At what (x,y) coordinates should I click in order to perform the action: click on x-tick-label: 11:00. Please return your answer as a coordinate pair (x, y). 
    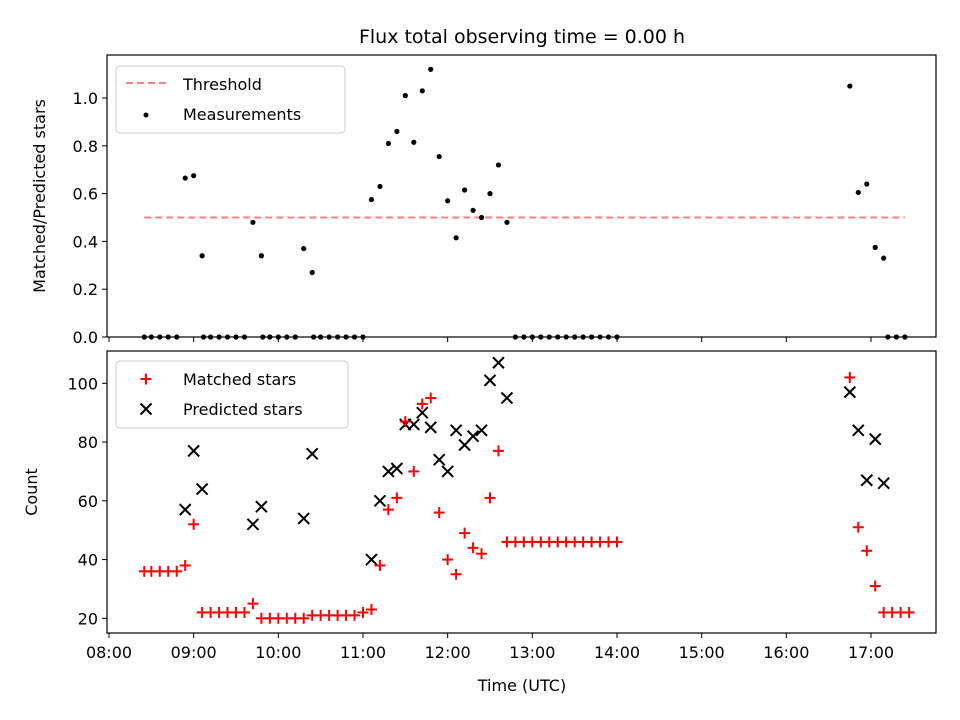
    Looking at the image, I should click on (363, 652).